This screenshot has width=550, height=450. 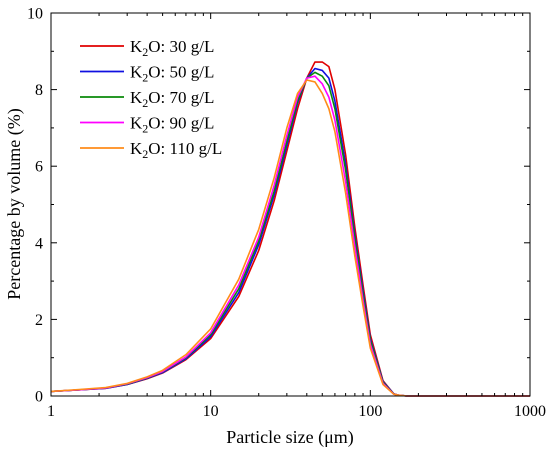 What do you see at coordinates (39, 167) in the screenshot?
I see `y-tick-label: 6` at bounding box center [39, 167].